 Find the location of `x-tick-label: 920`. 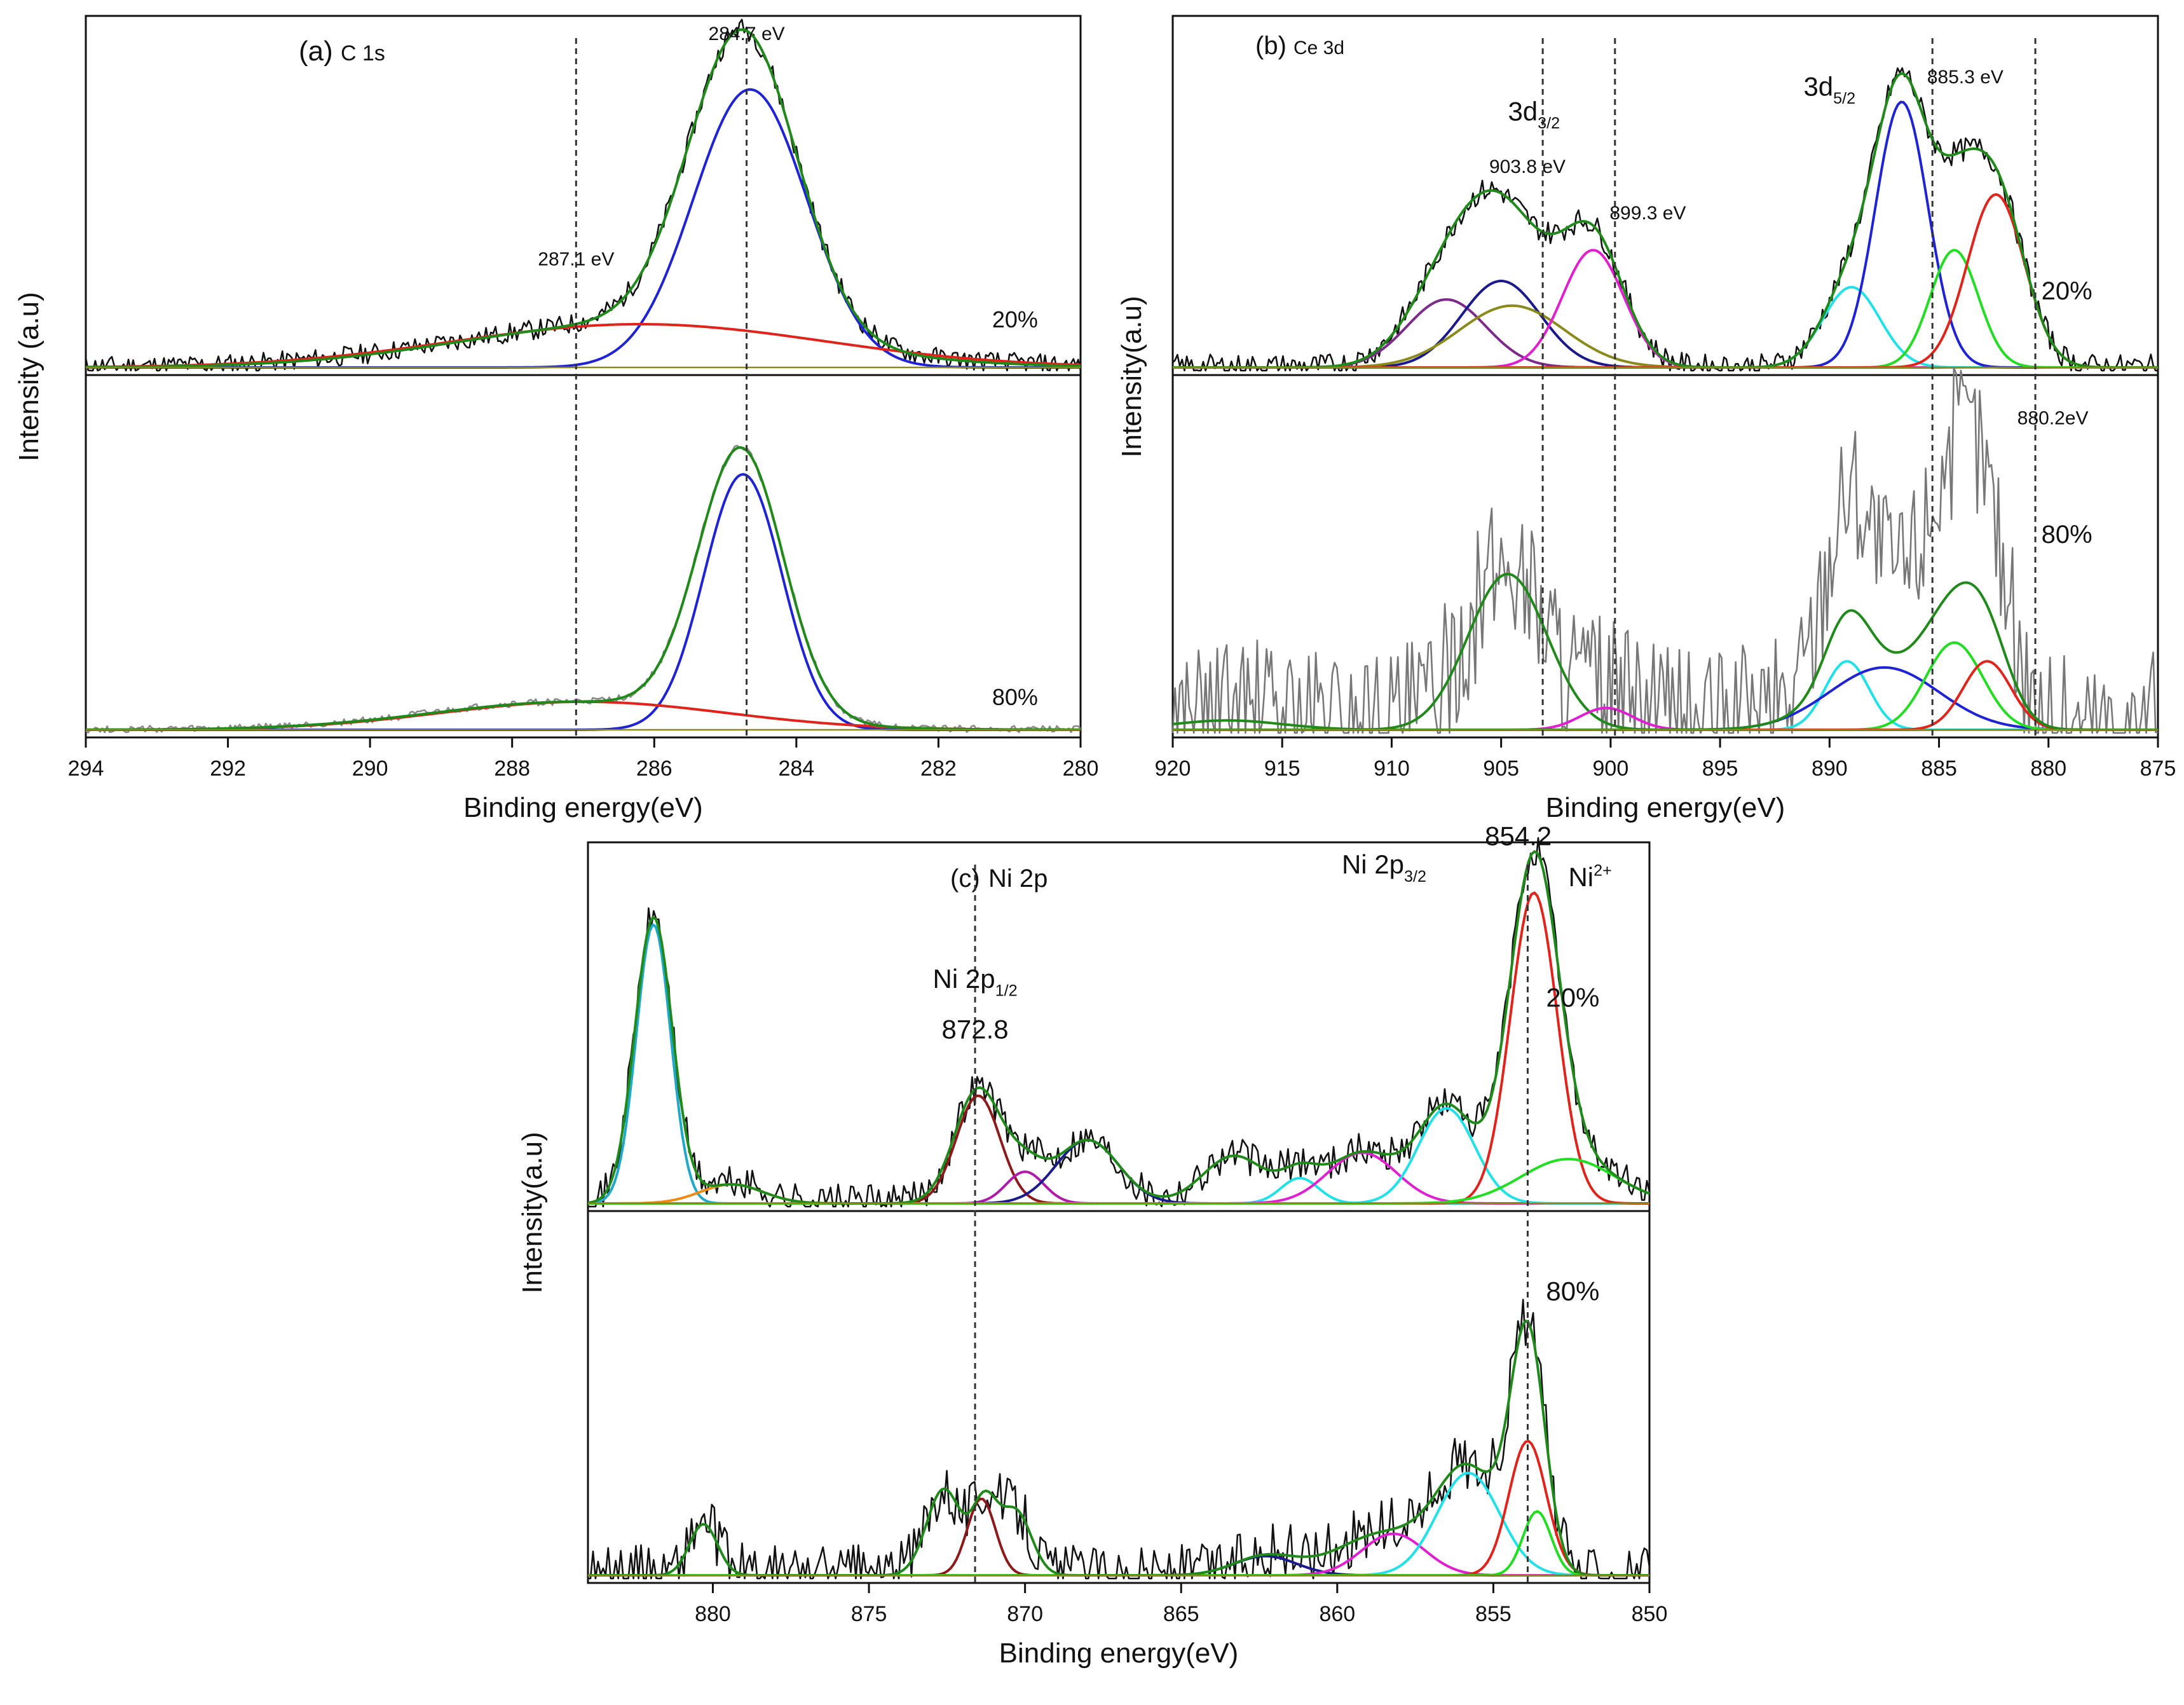

x-tick-label: 920 is located at coordinates (1173, 769).